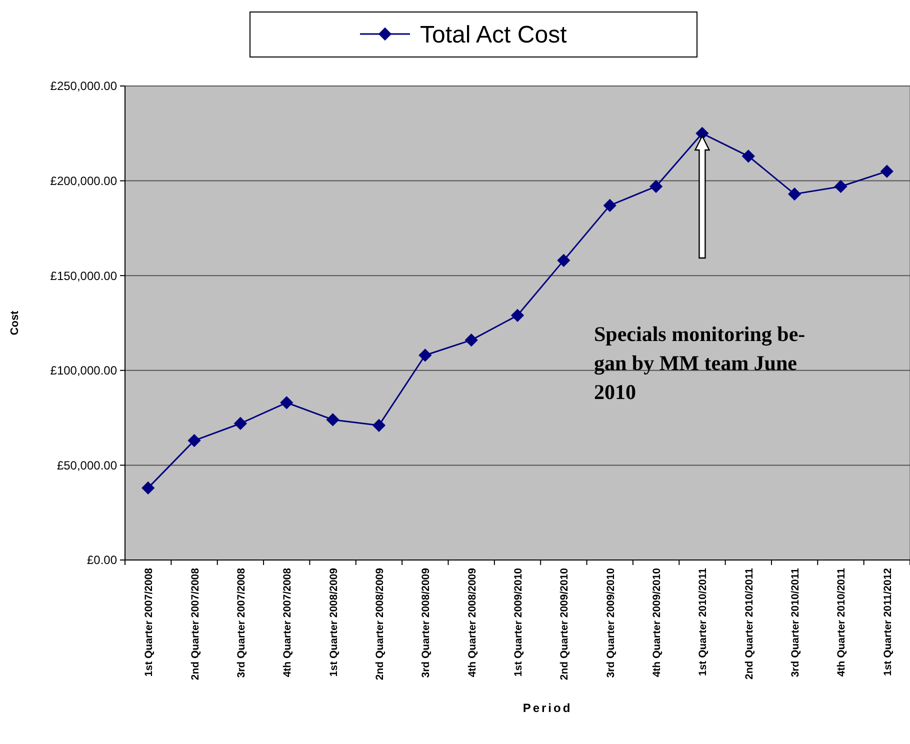 This screenshot has height=744, width=910. What do you see at coordinates (749, 624) in the screenshot?
I see `x-tick-label: 2nd Quarter 2010/2011` at bounding box center [749, 624].